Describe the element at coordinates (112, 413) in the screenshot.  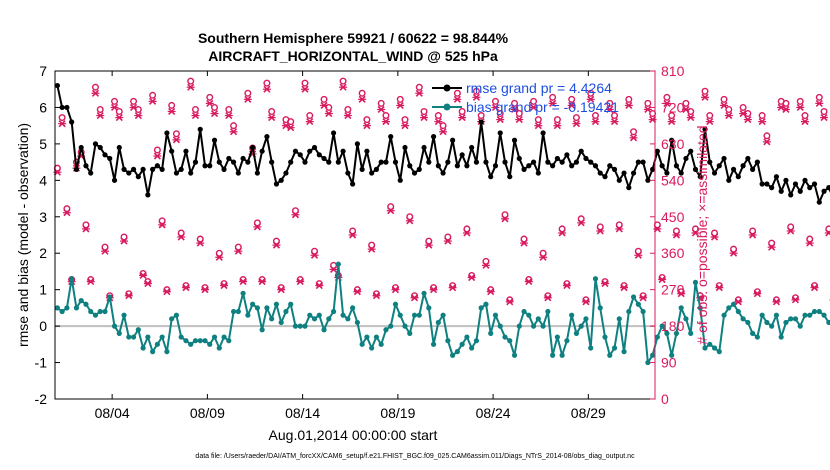
I see `x-tick-label: 08/04` at that location.